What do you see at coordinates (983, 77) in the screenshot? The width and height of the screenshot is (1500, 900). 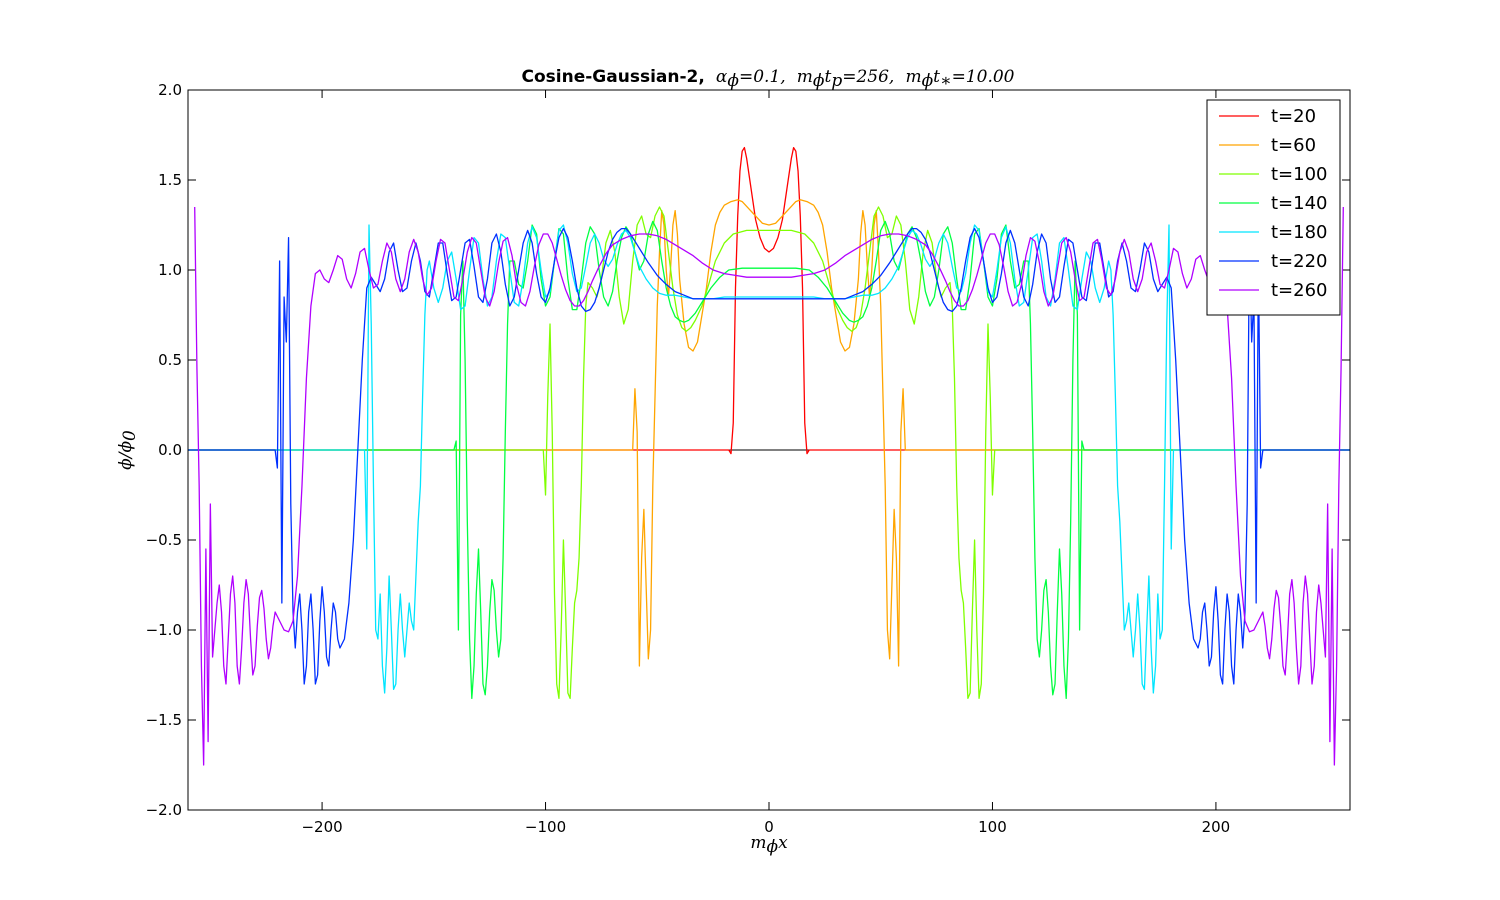 I see `title-ts-value: =10.00` at bounding box center [983, 77].